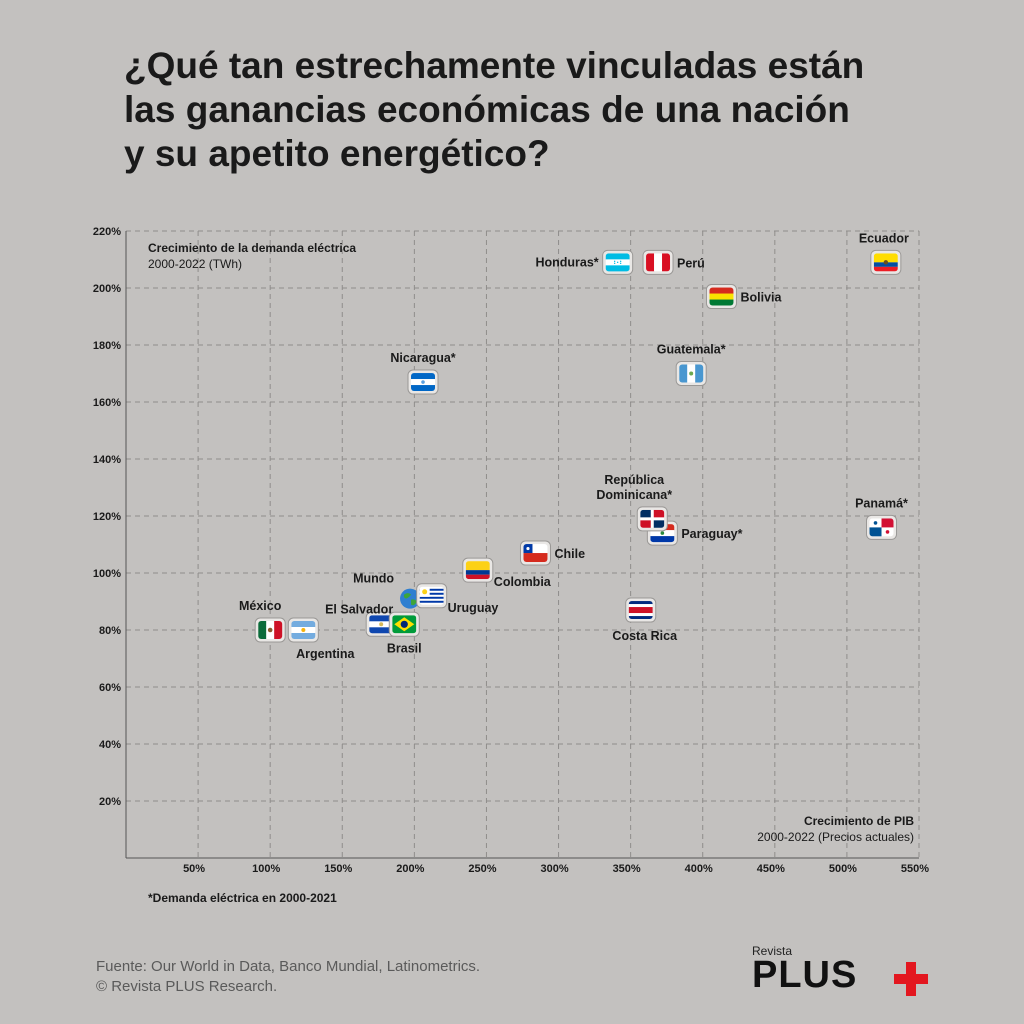 The image size is (1024, 1024). Describe the element at coordinates (107, 232) in the screenshot. I see `y-tick-label: 220%` at that location.